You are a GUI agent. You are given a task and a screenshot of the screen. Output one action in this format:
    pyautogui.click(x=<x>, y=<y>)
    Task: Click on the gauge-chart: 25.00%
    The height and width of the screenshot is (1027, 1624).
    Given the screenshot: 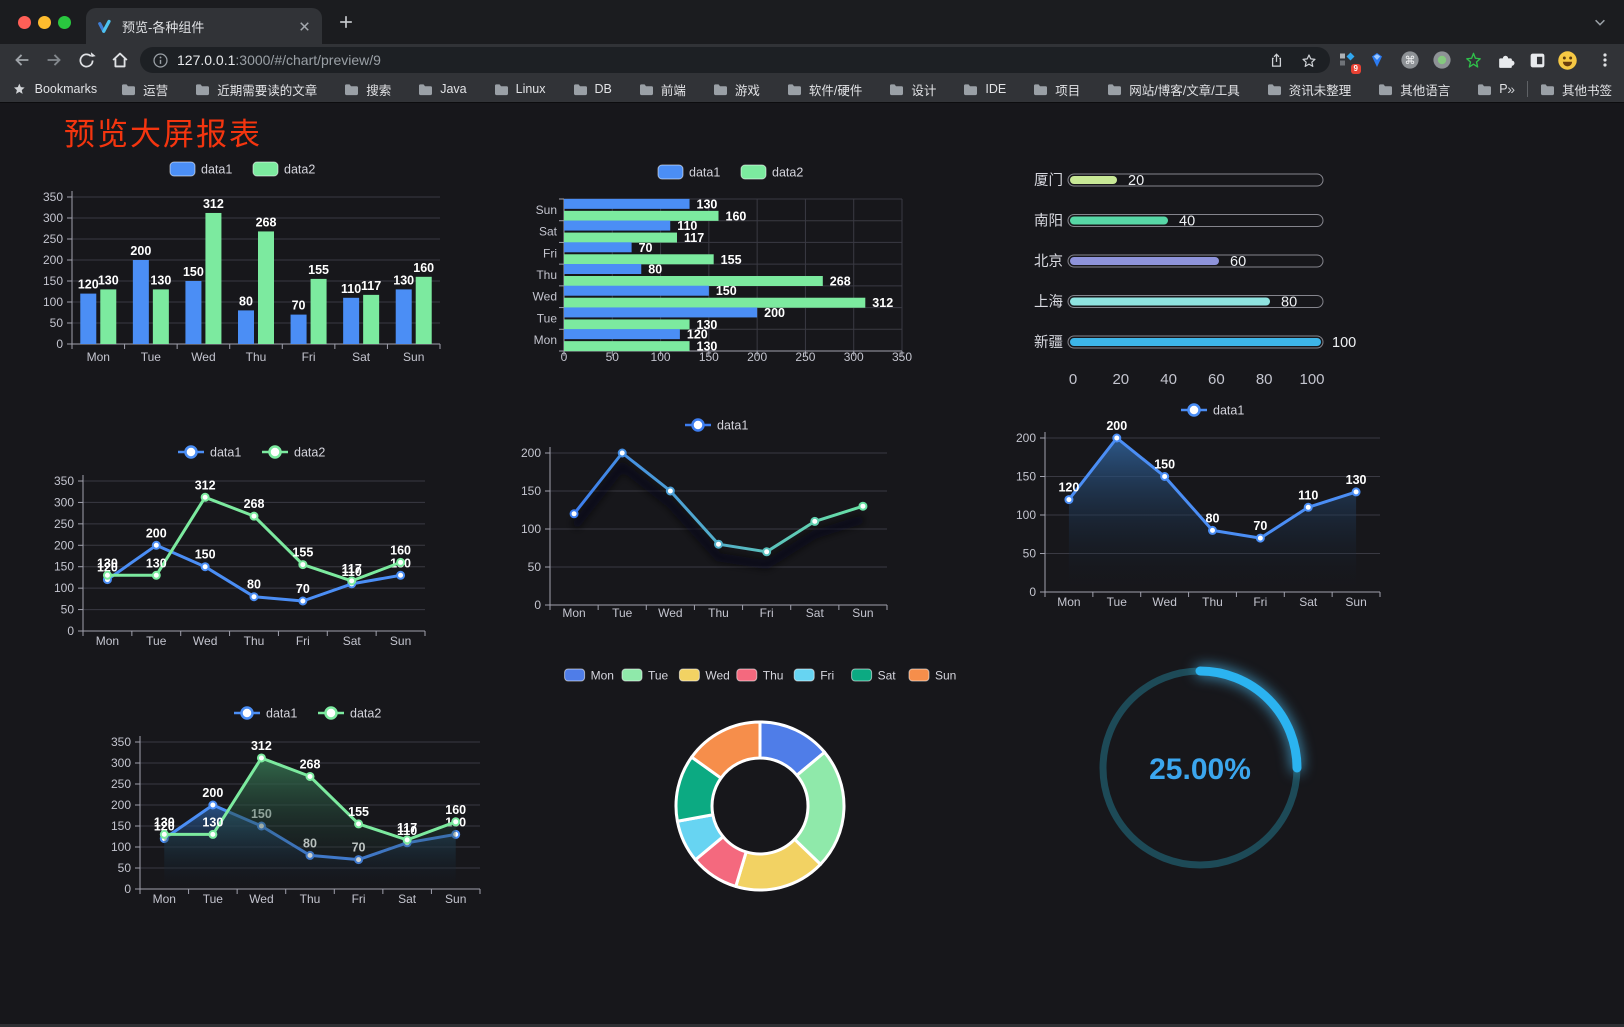 What is the action you would take?
    pyautogui.click(x=1210, y=765)
    